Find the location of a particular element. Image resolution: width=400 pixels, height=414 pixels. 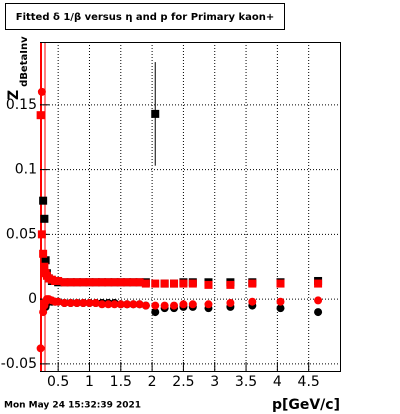

y-tick-label: 0.15 is located at coordinates (21, 105).